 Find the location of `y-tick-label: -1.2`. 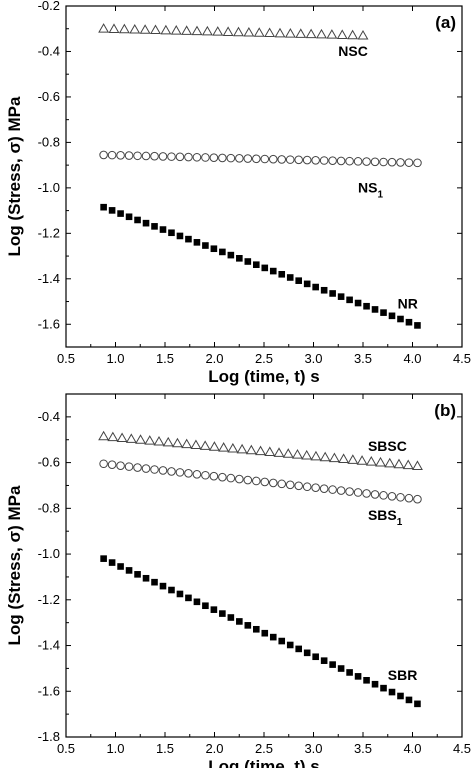

y-tick-label: -1.2 is located at coordinates (49, 599).